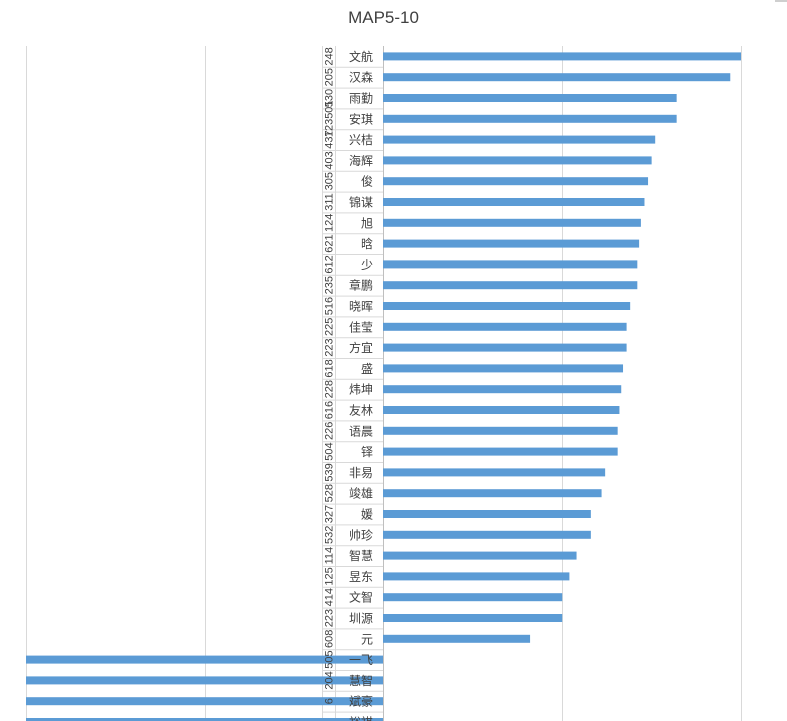 This screenshot has height=721, width=787. Describe the element at coordinates (330, 472) in the screenshot. I see `category-code-label: 539` at that location.